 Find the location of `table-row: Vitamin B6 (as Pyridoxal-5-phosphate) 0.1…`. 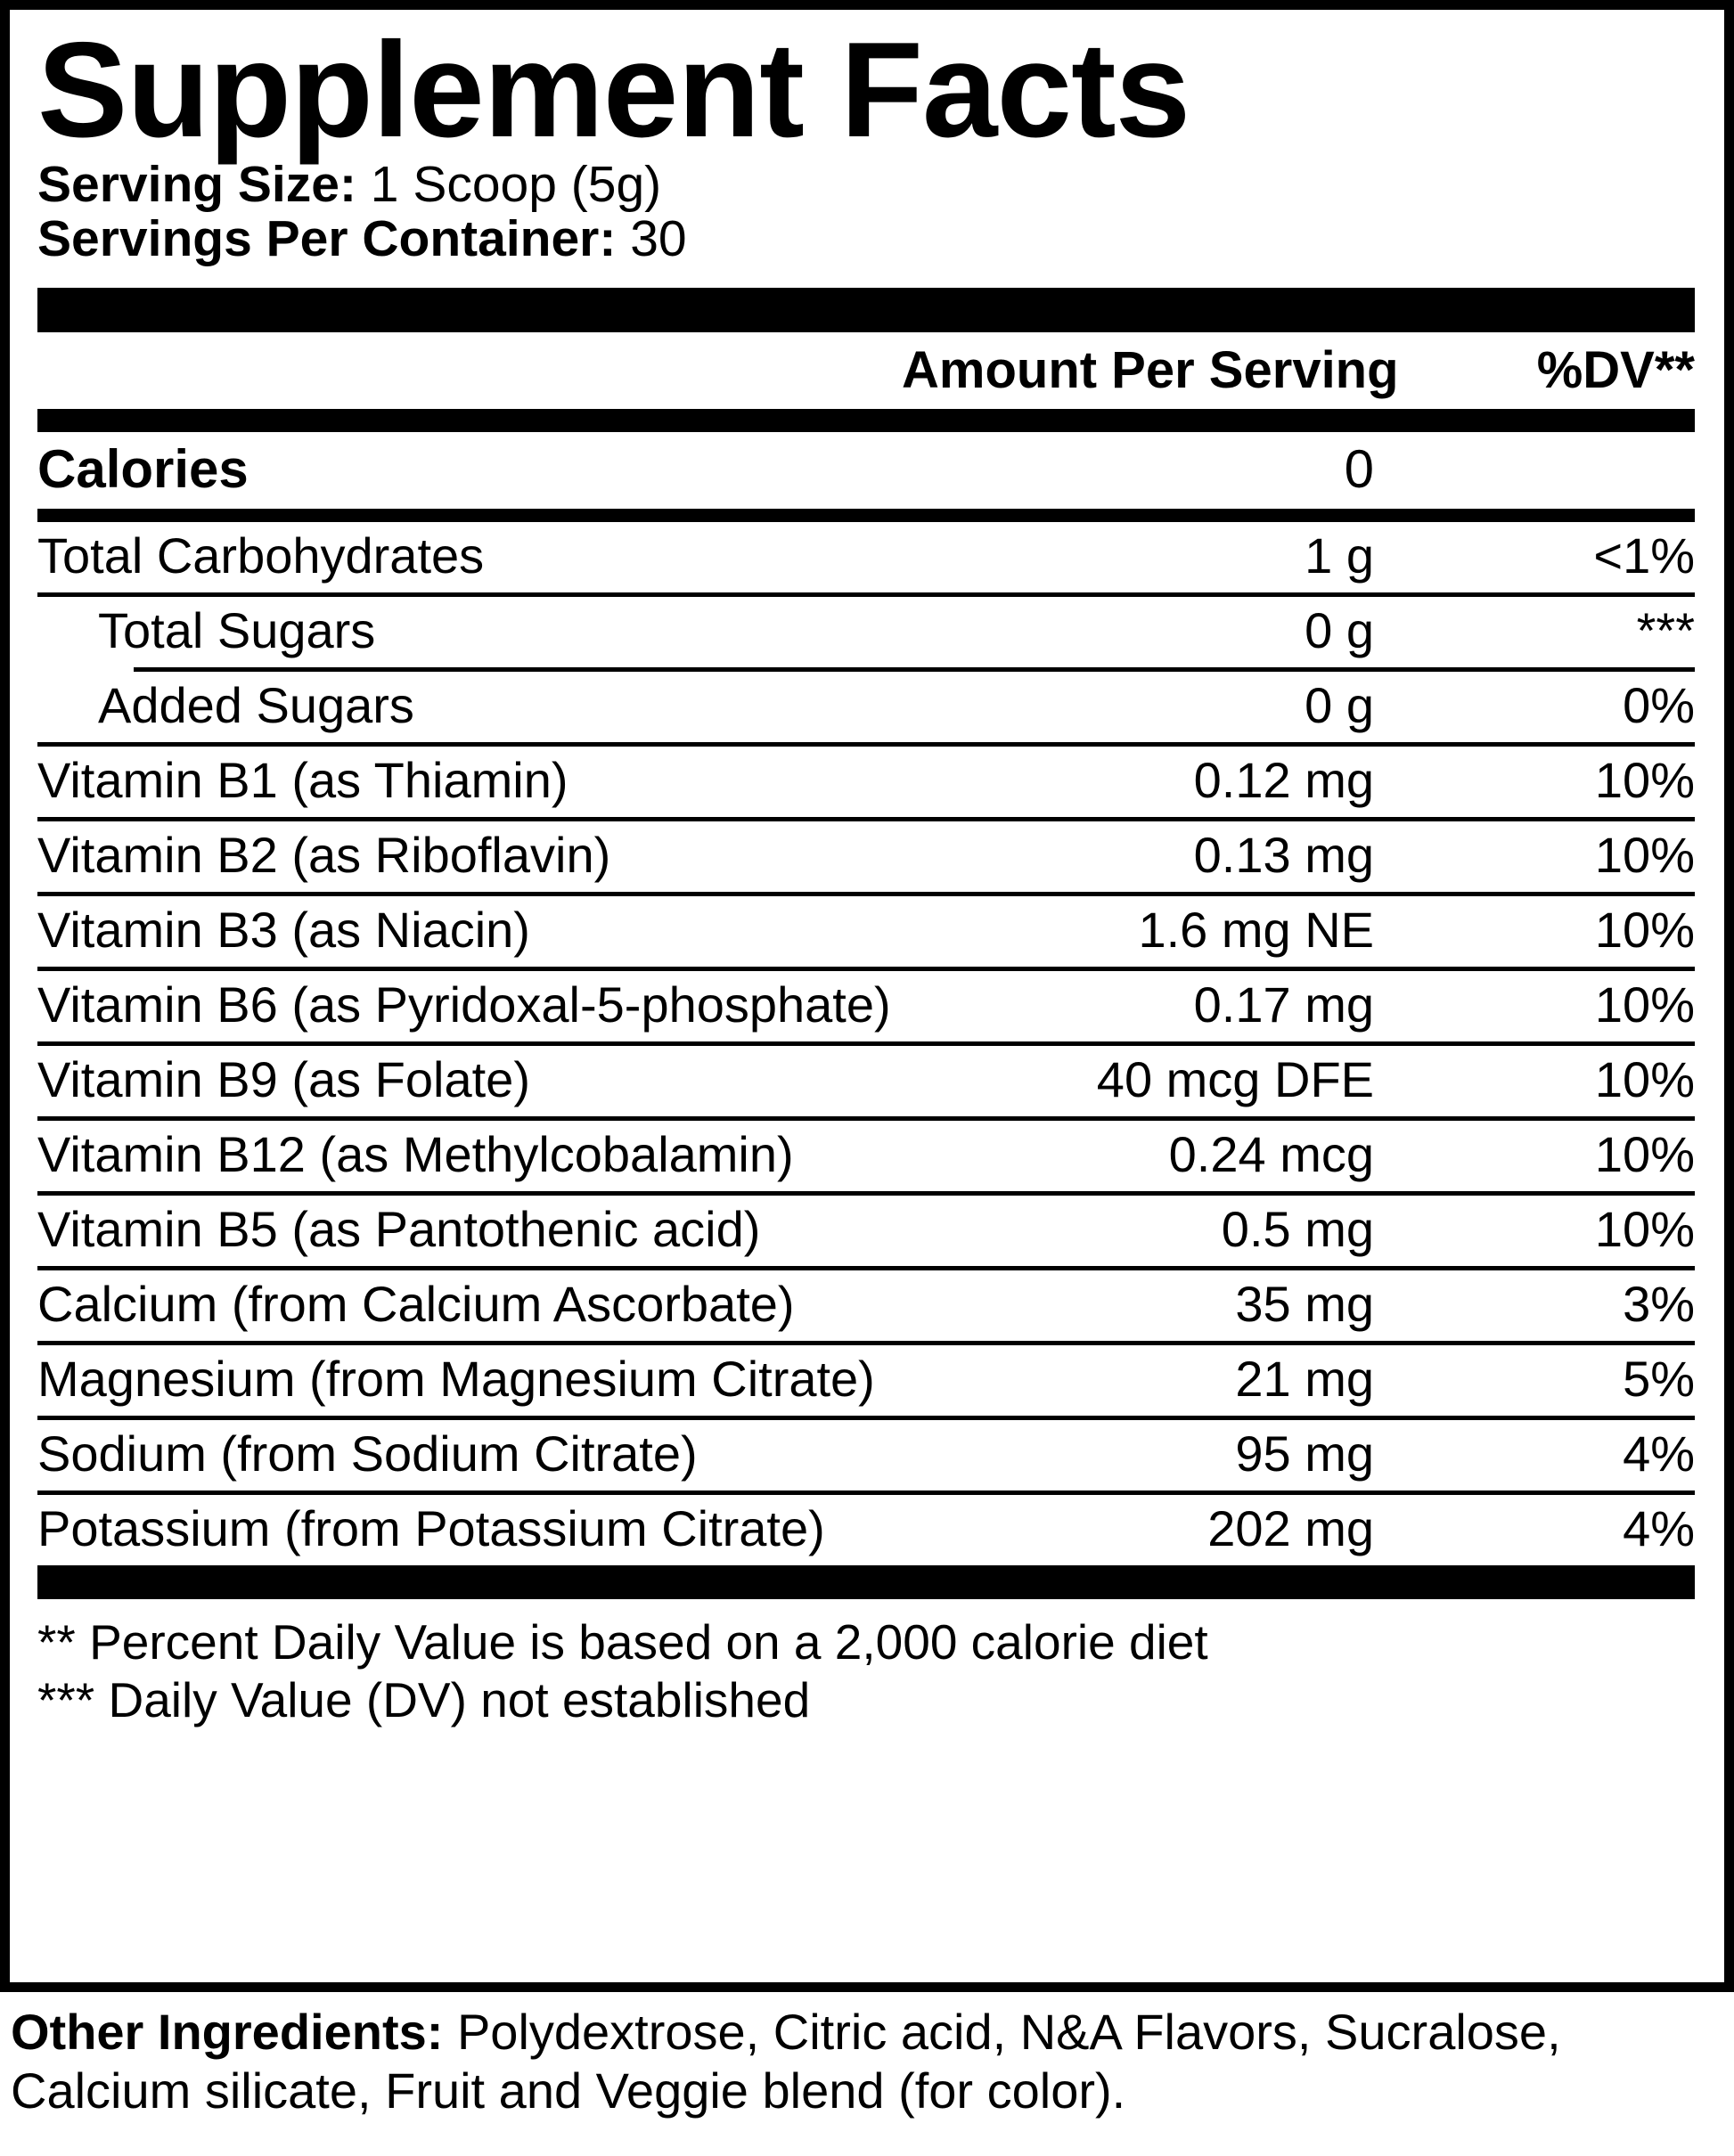

table-row: Vitamin B6 (as Pyridoxal-5-phosphate) 0.1… is located at coordinates (866, 1006).